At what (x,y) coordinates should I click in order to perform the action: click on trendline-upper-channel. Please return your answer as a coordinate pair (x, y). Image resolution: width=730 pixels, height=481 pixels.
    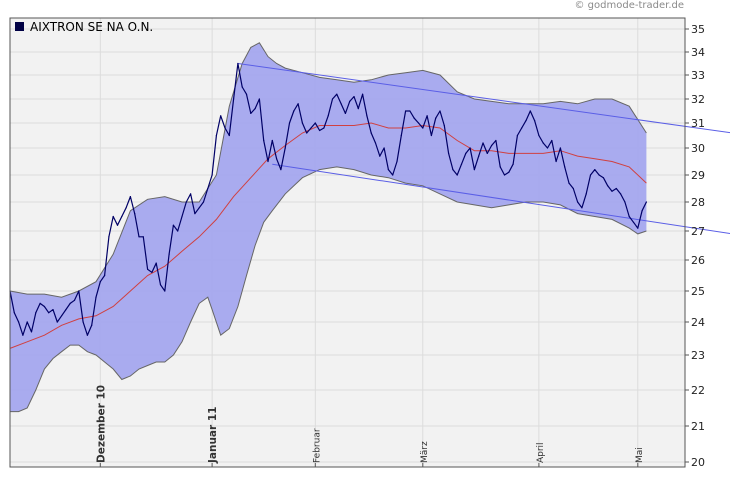
    Looking at the image, I should click on (483, 98).